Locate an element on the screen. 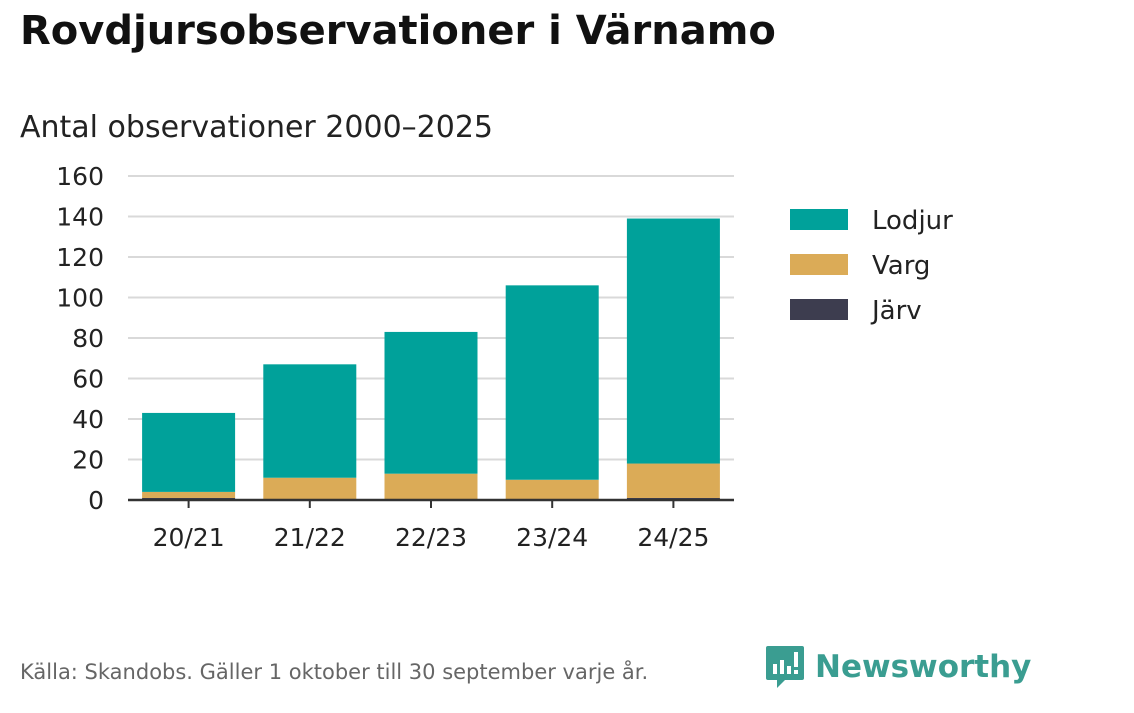  x-tick-label: 24/25 is located at coordinates (673, 537).